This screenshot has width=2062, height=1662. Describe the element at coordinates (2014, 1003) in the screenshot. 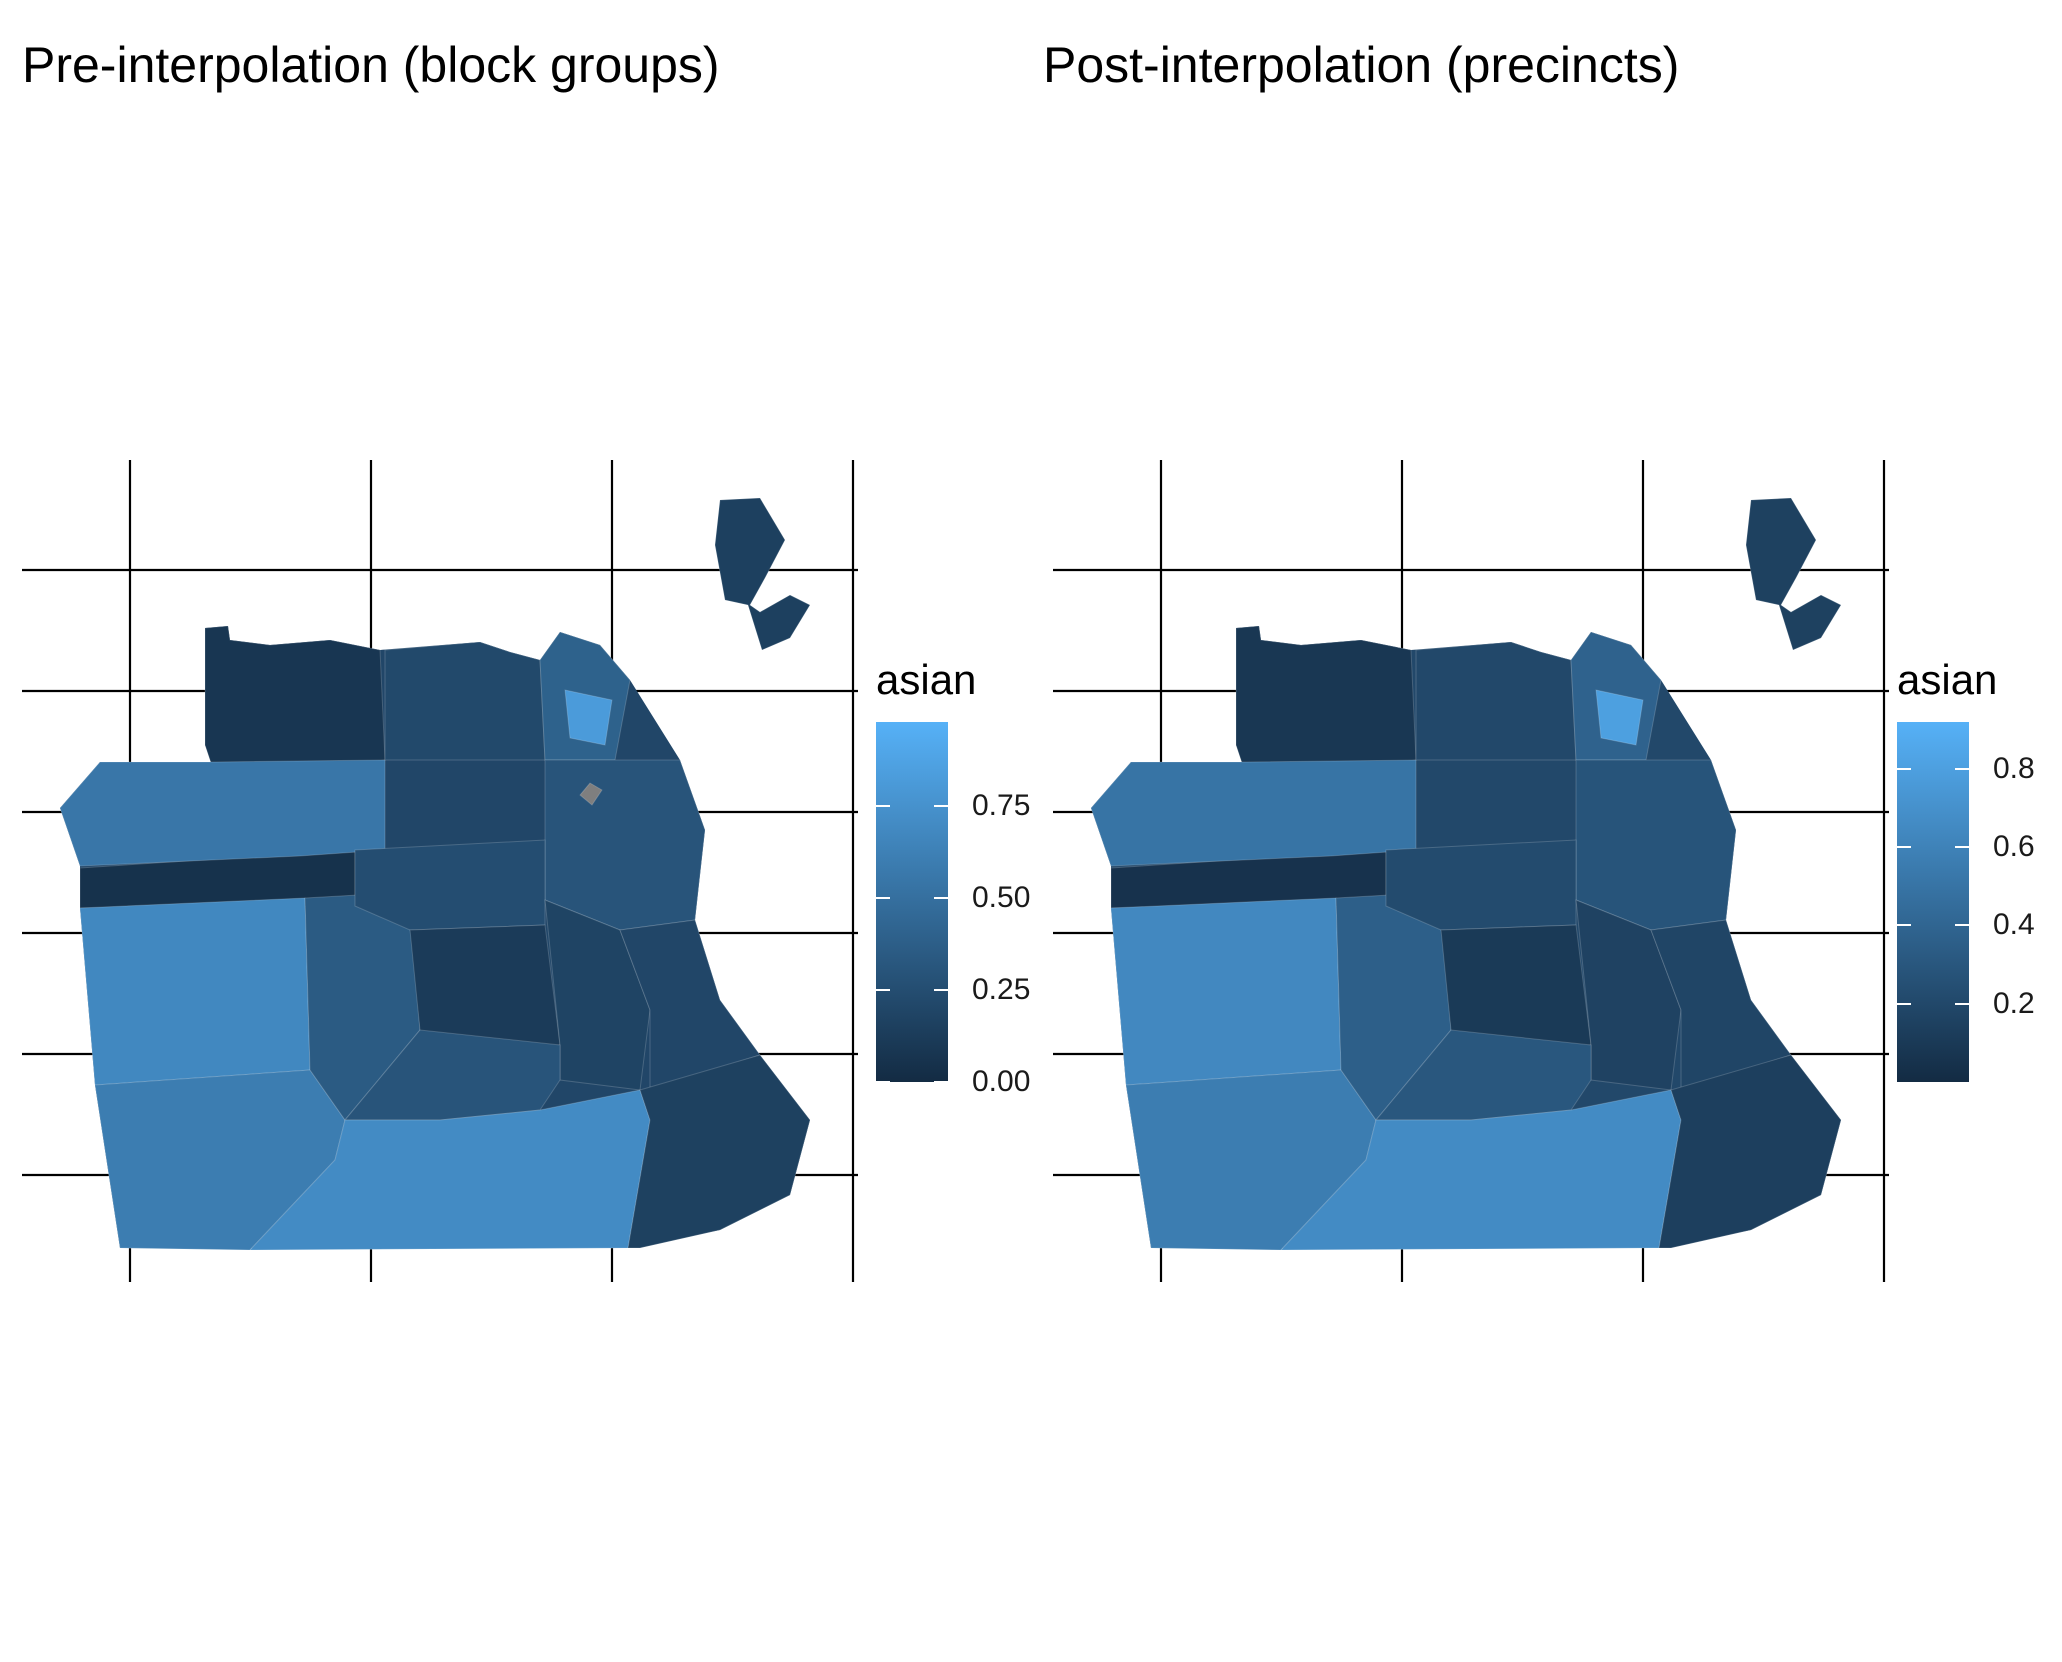

I see `legend-tick-label: 0.2` at that location.